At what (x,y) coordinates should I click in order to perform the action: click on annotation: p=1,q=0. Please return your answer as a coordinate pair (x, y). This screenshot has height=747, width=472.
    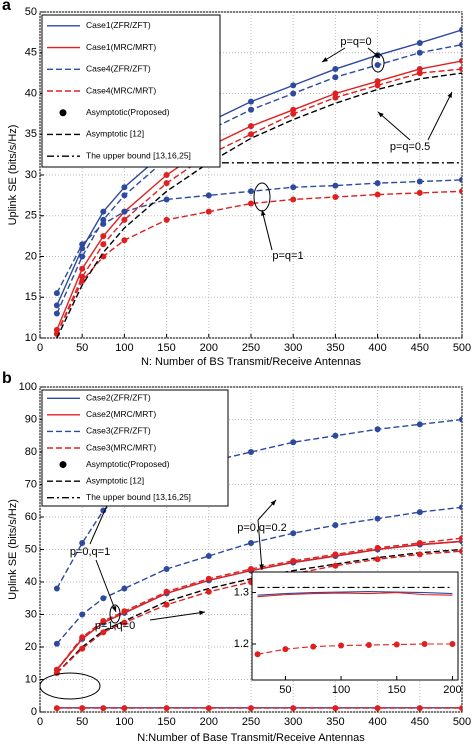
    Looking at the image, I should click on (115, 626).